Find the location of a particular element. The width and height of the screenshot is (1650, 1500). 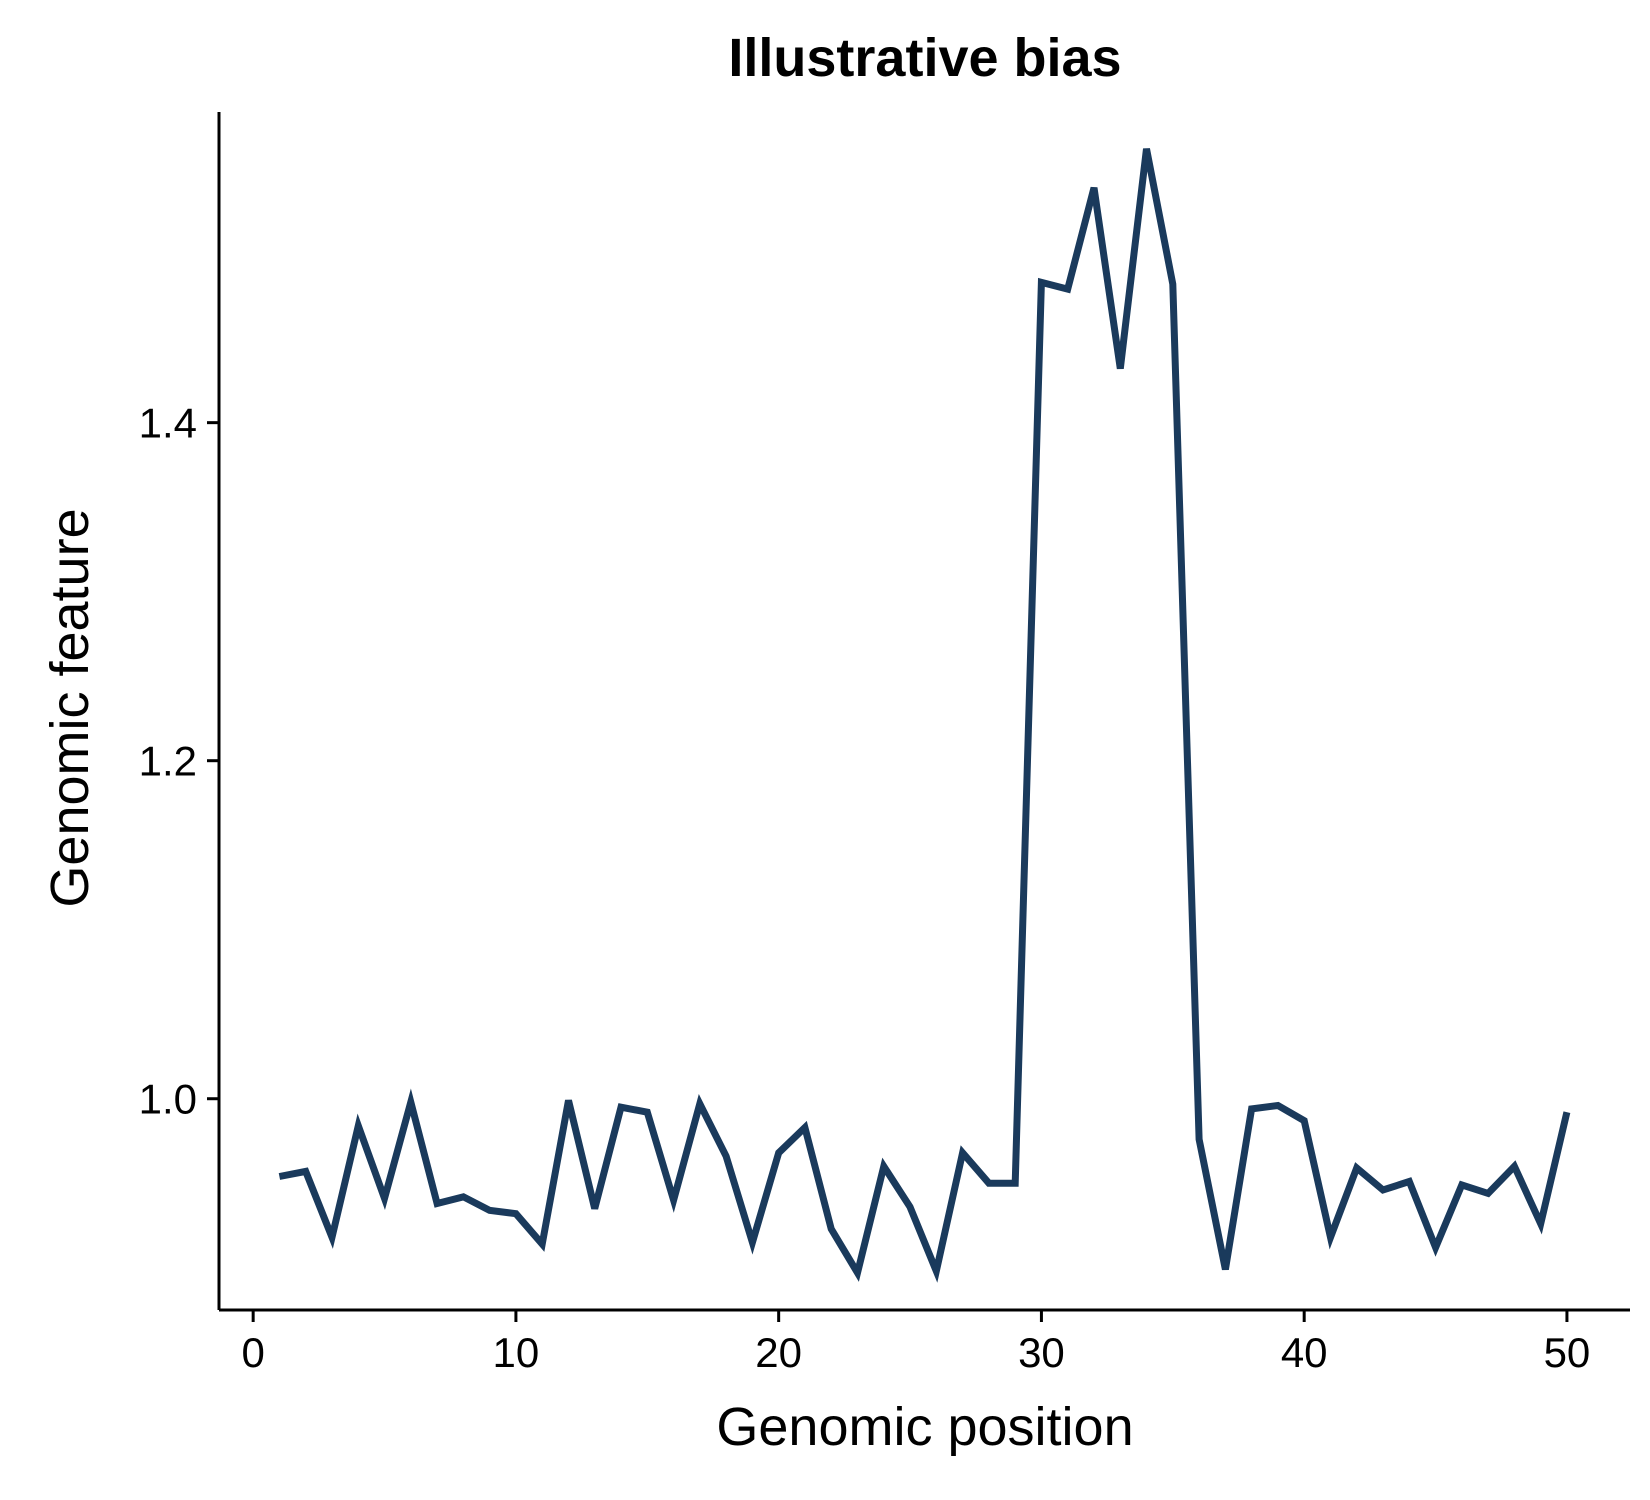

x-tick-label: 40 is located at coordinates (1304, 1352).